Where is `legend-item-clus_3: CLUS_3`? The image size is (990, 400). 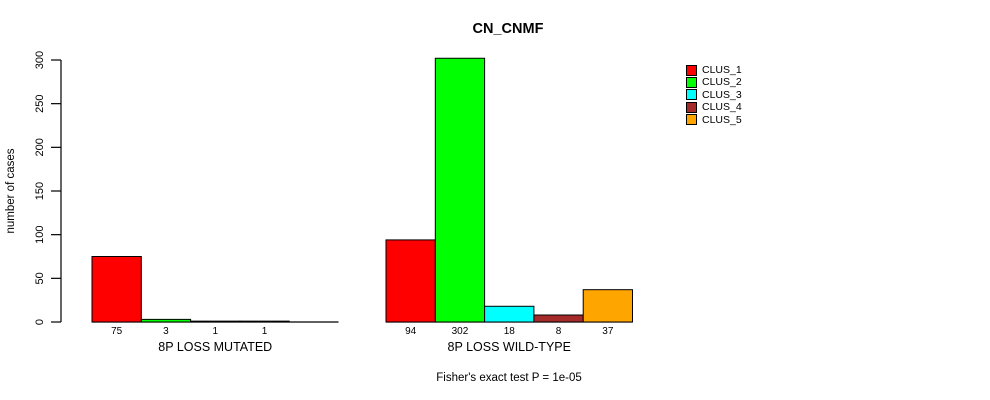 legend-item-clus_3: CLUS_3 is located at coordinates (714, 95).